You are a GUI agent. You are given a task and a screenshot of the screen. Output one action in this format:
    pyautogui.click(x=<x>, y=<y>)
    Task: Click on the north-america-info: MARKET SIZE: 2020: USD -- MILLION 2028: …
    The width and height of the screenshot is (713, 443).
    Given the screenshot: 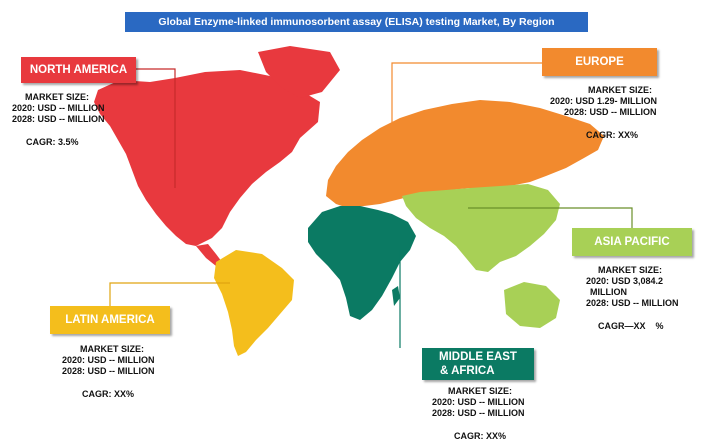 What is the action you would take?
    pyautogui.click(x=82, y=120)
    